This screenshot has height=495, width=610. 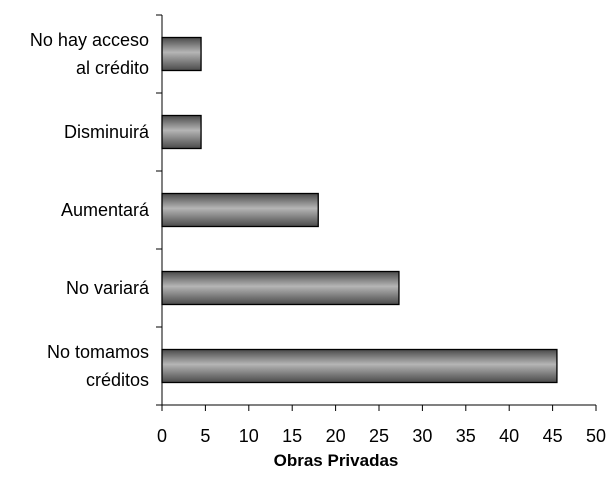 What do you see at coordinates (336, 436) in the screenshot?
I see `x-tick-label: 20` at bounding box center [336, 436].